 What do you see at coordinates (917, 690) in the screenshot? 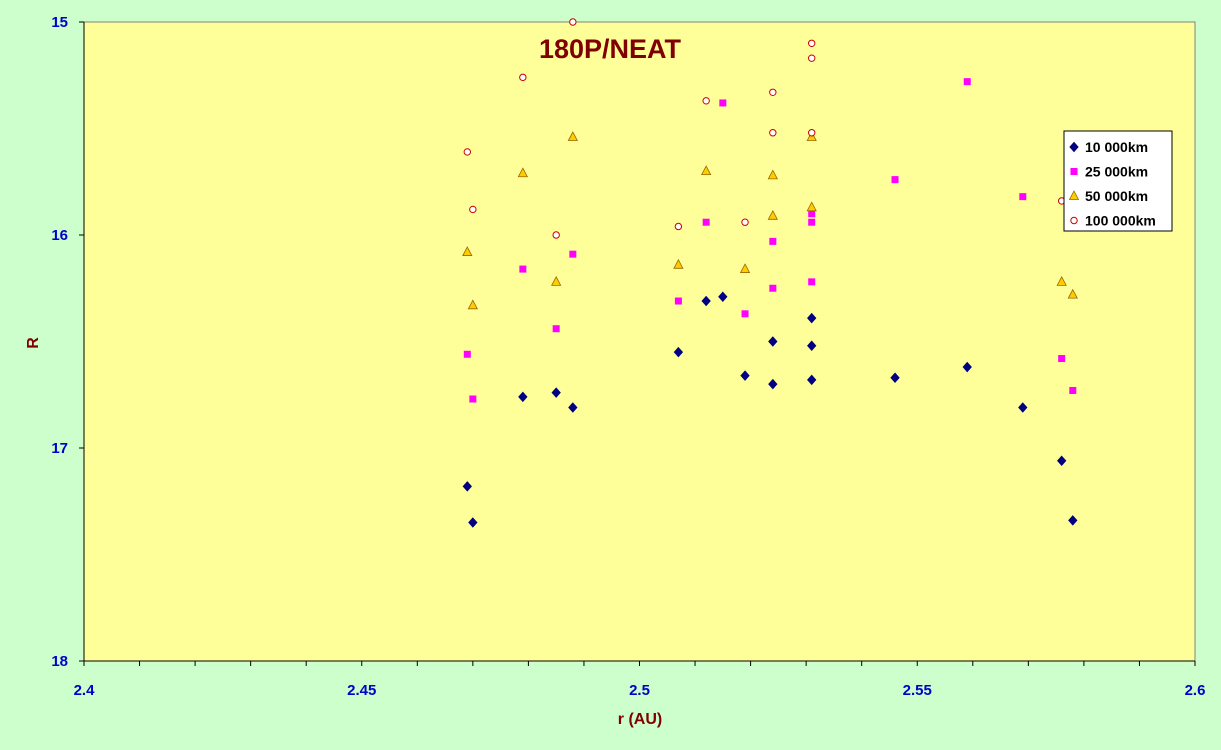
I see `x-tick-label: 2.55` at bounding box center [917, 690].